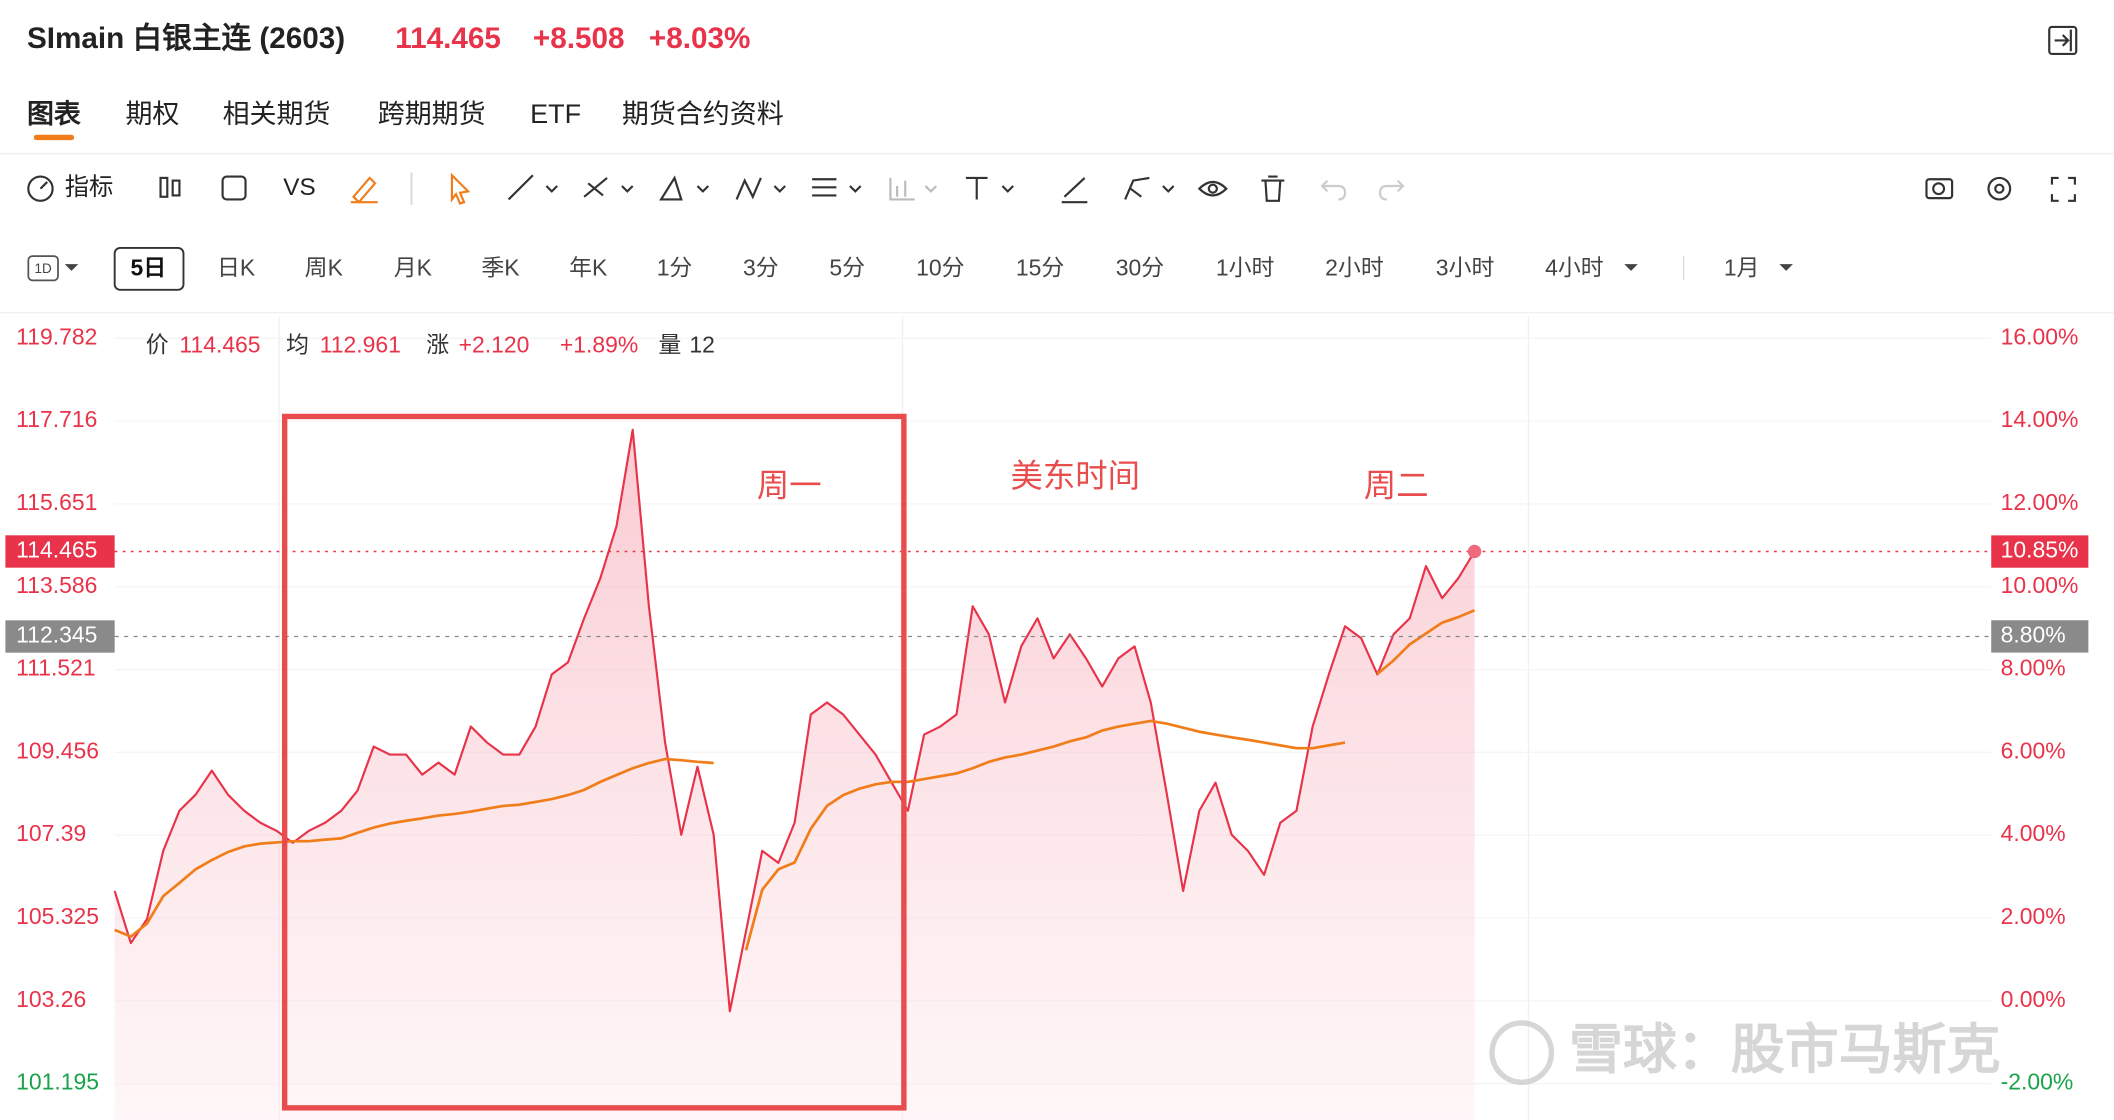 This screenshot has height=1120, width=2114. Describe the element at coordinates (54, 137) in the screenshot. I see `tab-underline` at that location.